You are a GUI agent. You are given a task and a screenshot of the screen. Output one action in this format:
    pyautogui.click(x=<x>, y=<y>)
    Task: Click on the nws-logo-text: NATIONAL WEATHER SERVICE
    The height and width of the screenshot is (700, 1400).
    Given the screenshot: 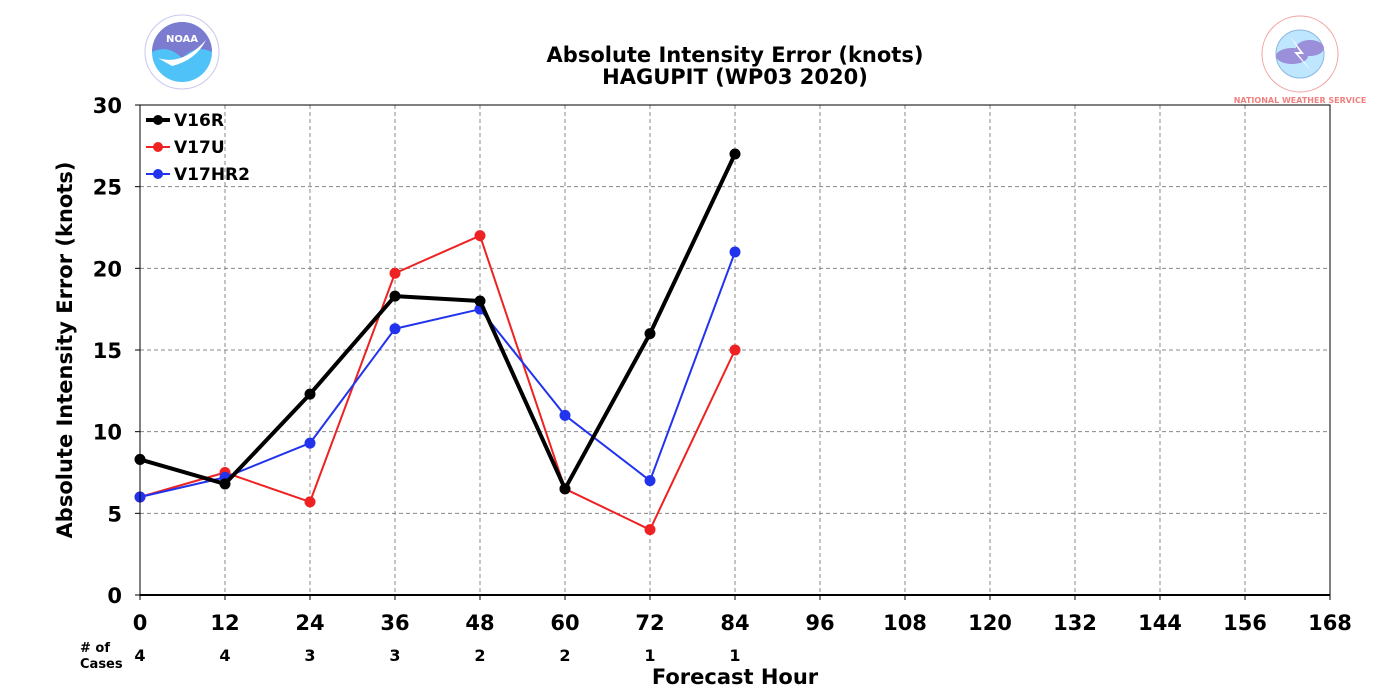 What is the action you would take?
    pyautogui.click(x=1300, y=100)
    